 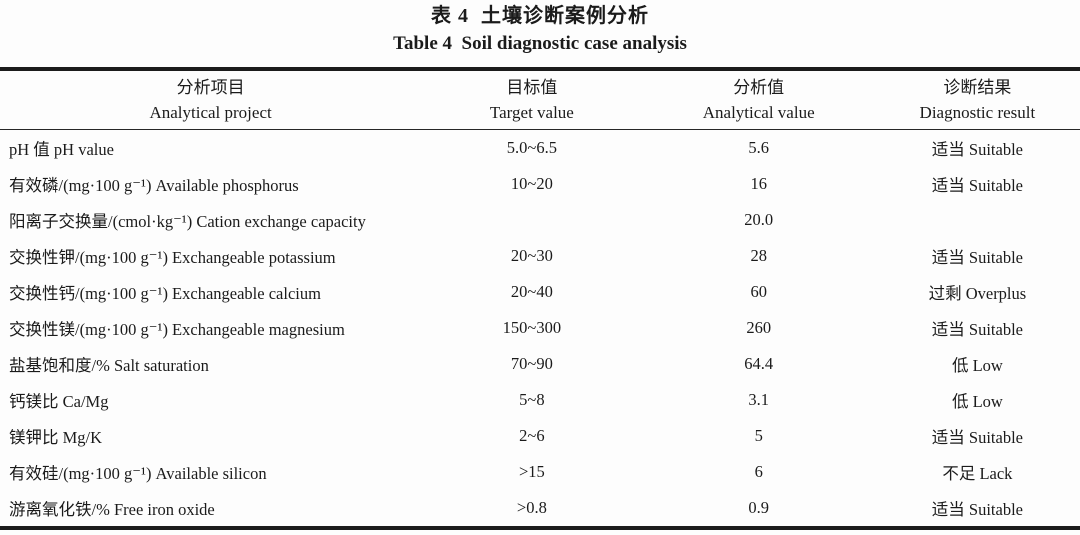 I want to click on analytical-value-cell: 64.4, so click(x=759, y=363).